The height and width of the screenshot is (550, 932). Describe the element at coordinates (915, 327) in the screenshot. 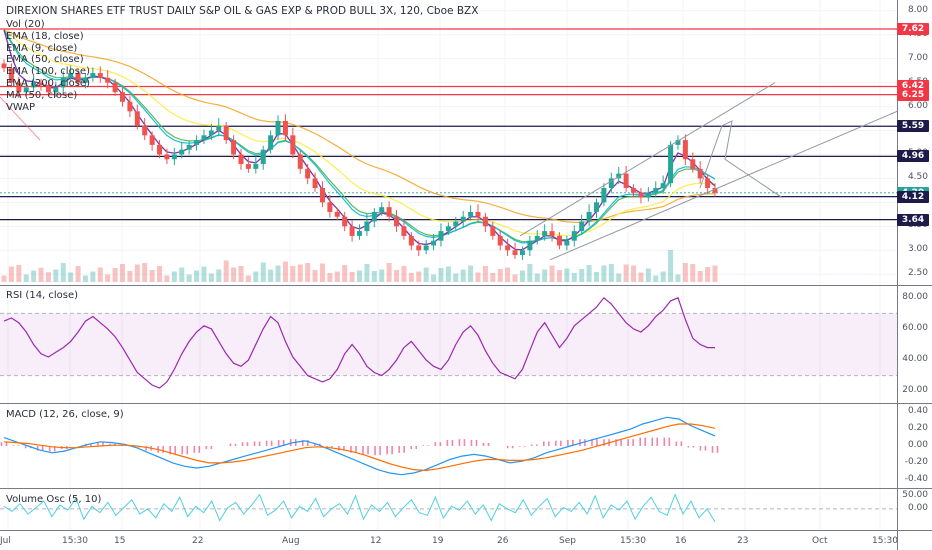

I see `rsi-tick-label: 60.00` at that location.